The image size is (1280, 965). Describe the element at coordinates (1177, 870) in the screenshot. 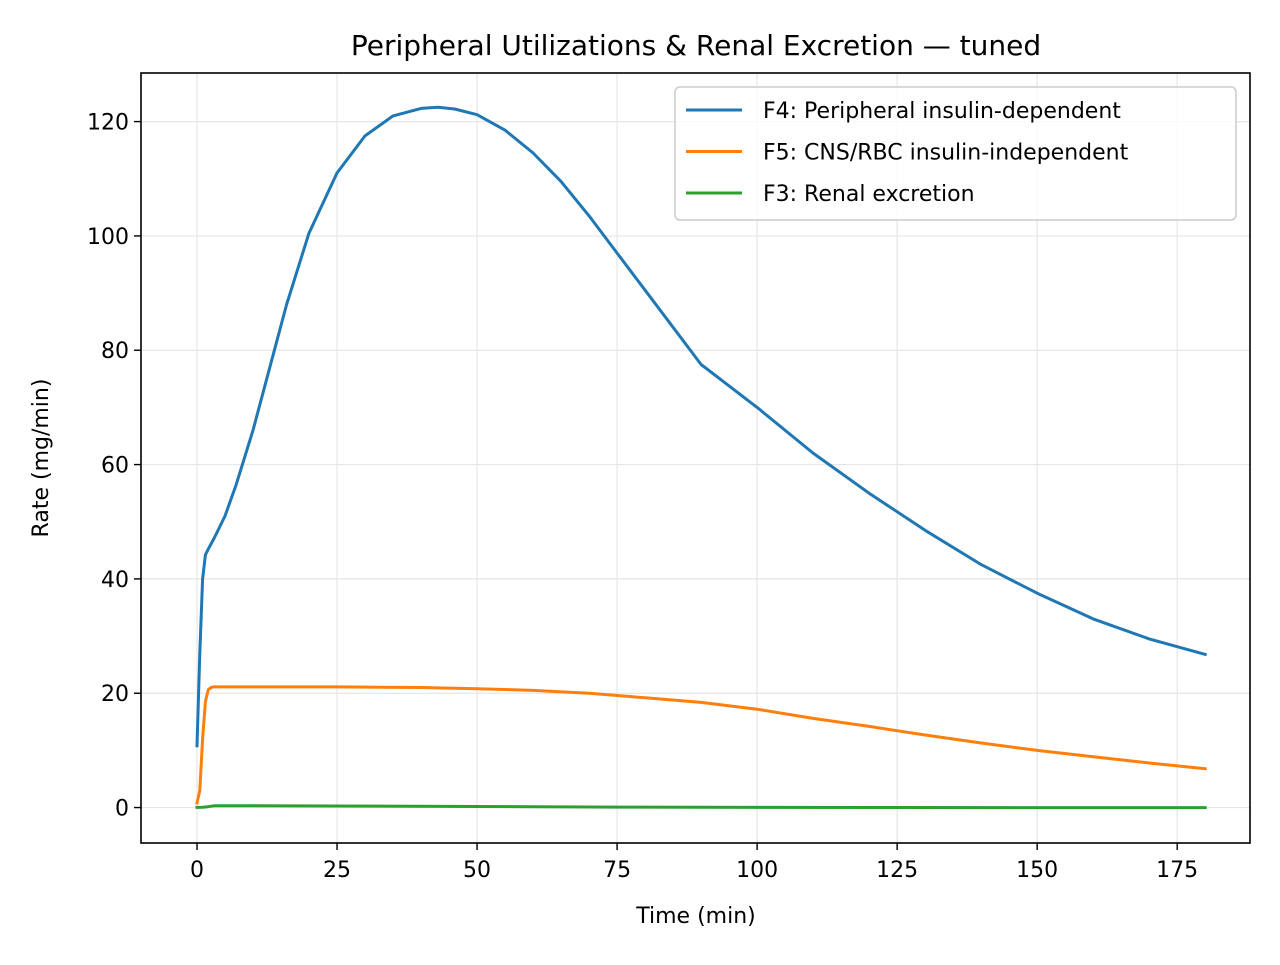

I see `x-tick-label: 175` at that location.